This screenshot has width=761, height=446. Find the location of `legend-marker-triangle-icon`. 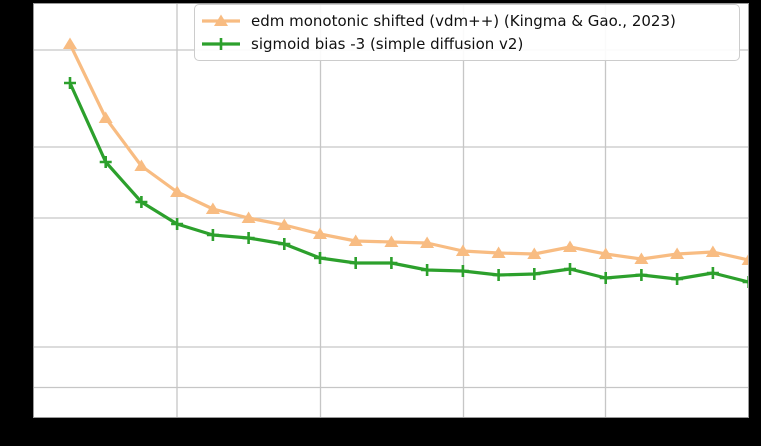

legend-marker-triangle-icon is located at coordinates (221, 20).